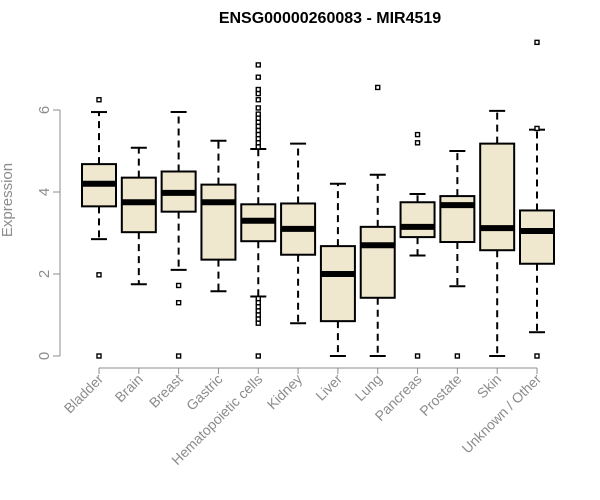 The height and width of the screenshot is (500, 600). I want to click on box-kidney, so click(298, 233).